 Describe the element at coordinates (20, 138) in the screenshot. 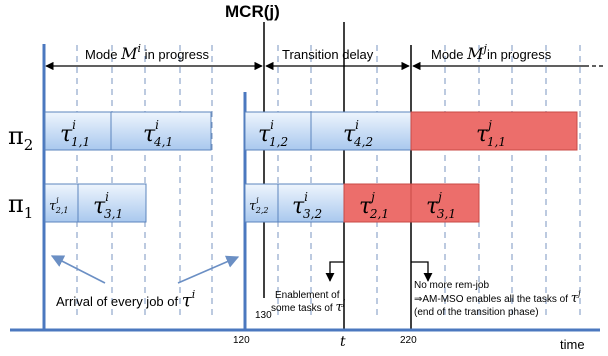

I see `processor-label-pi2: π2` at that location.